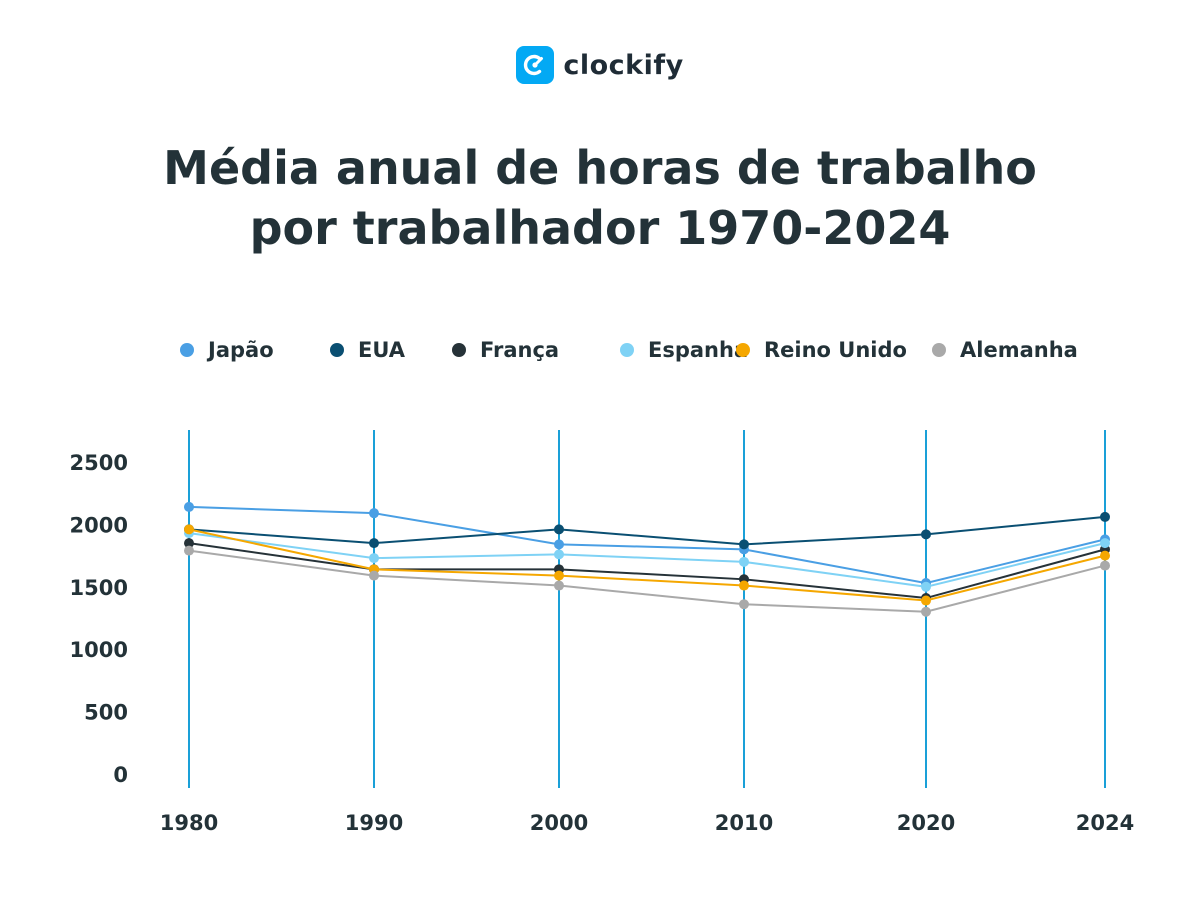  Describe the element at coordinates (99, 463) in the screenshot. I see `y-tick-label: 2500` at that location.